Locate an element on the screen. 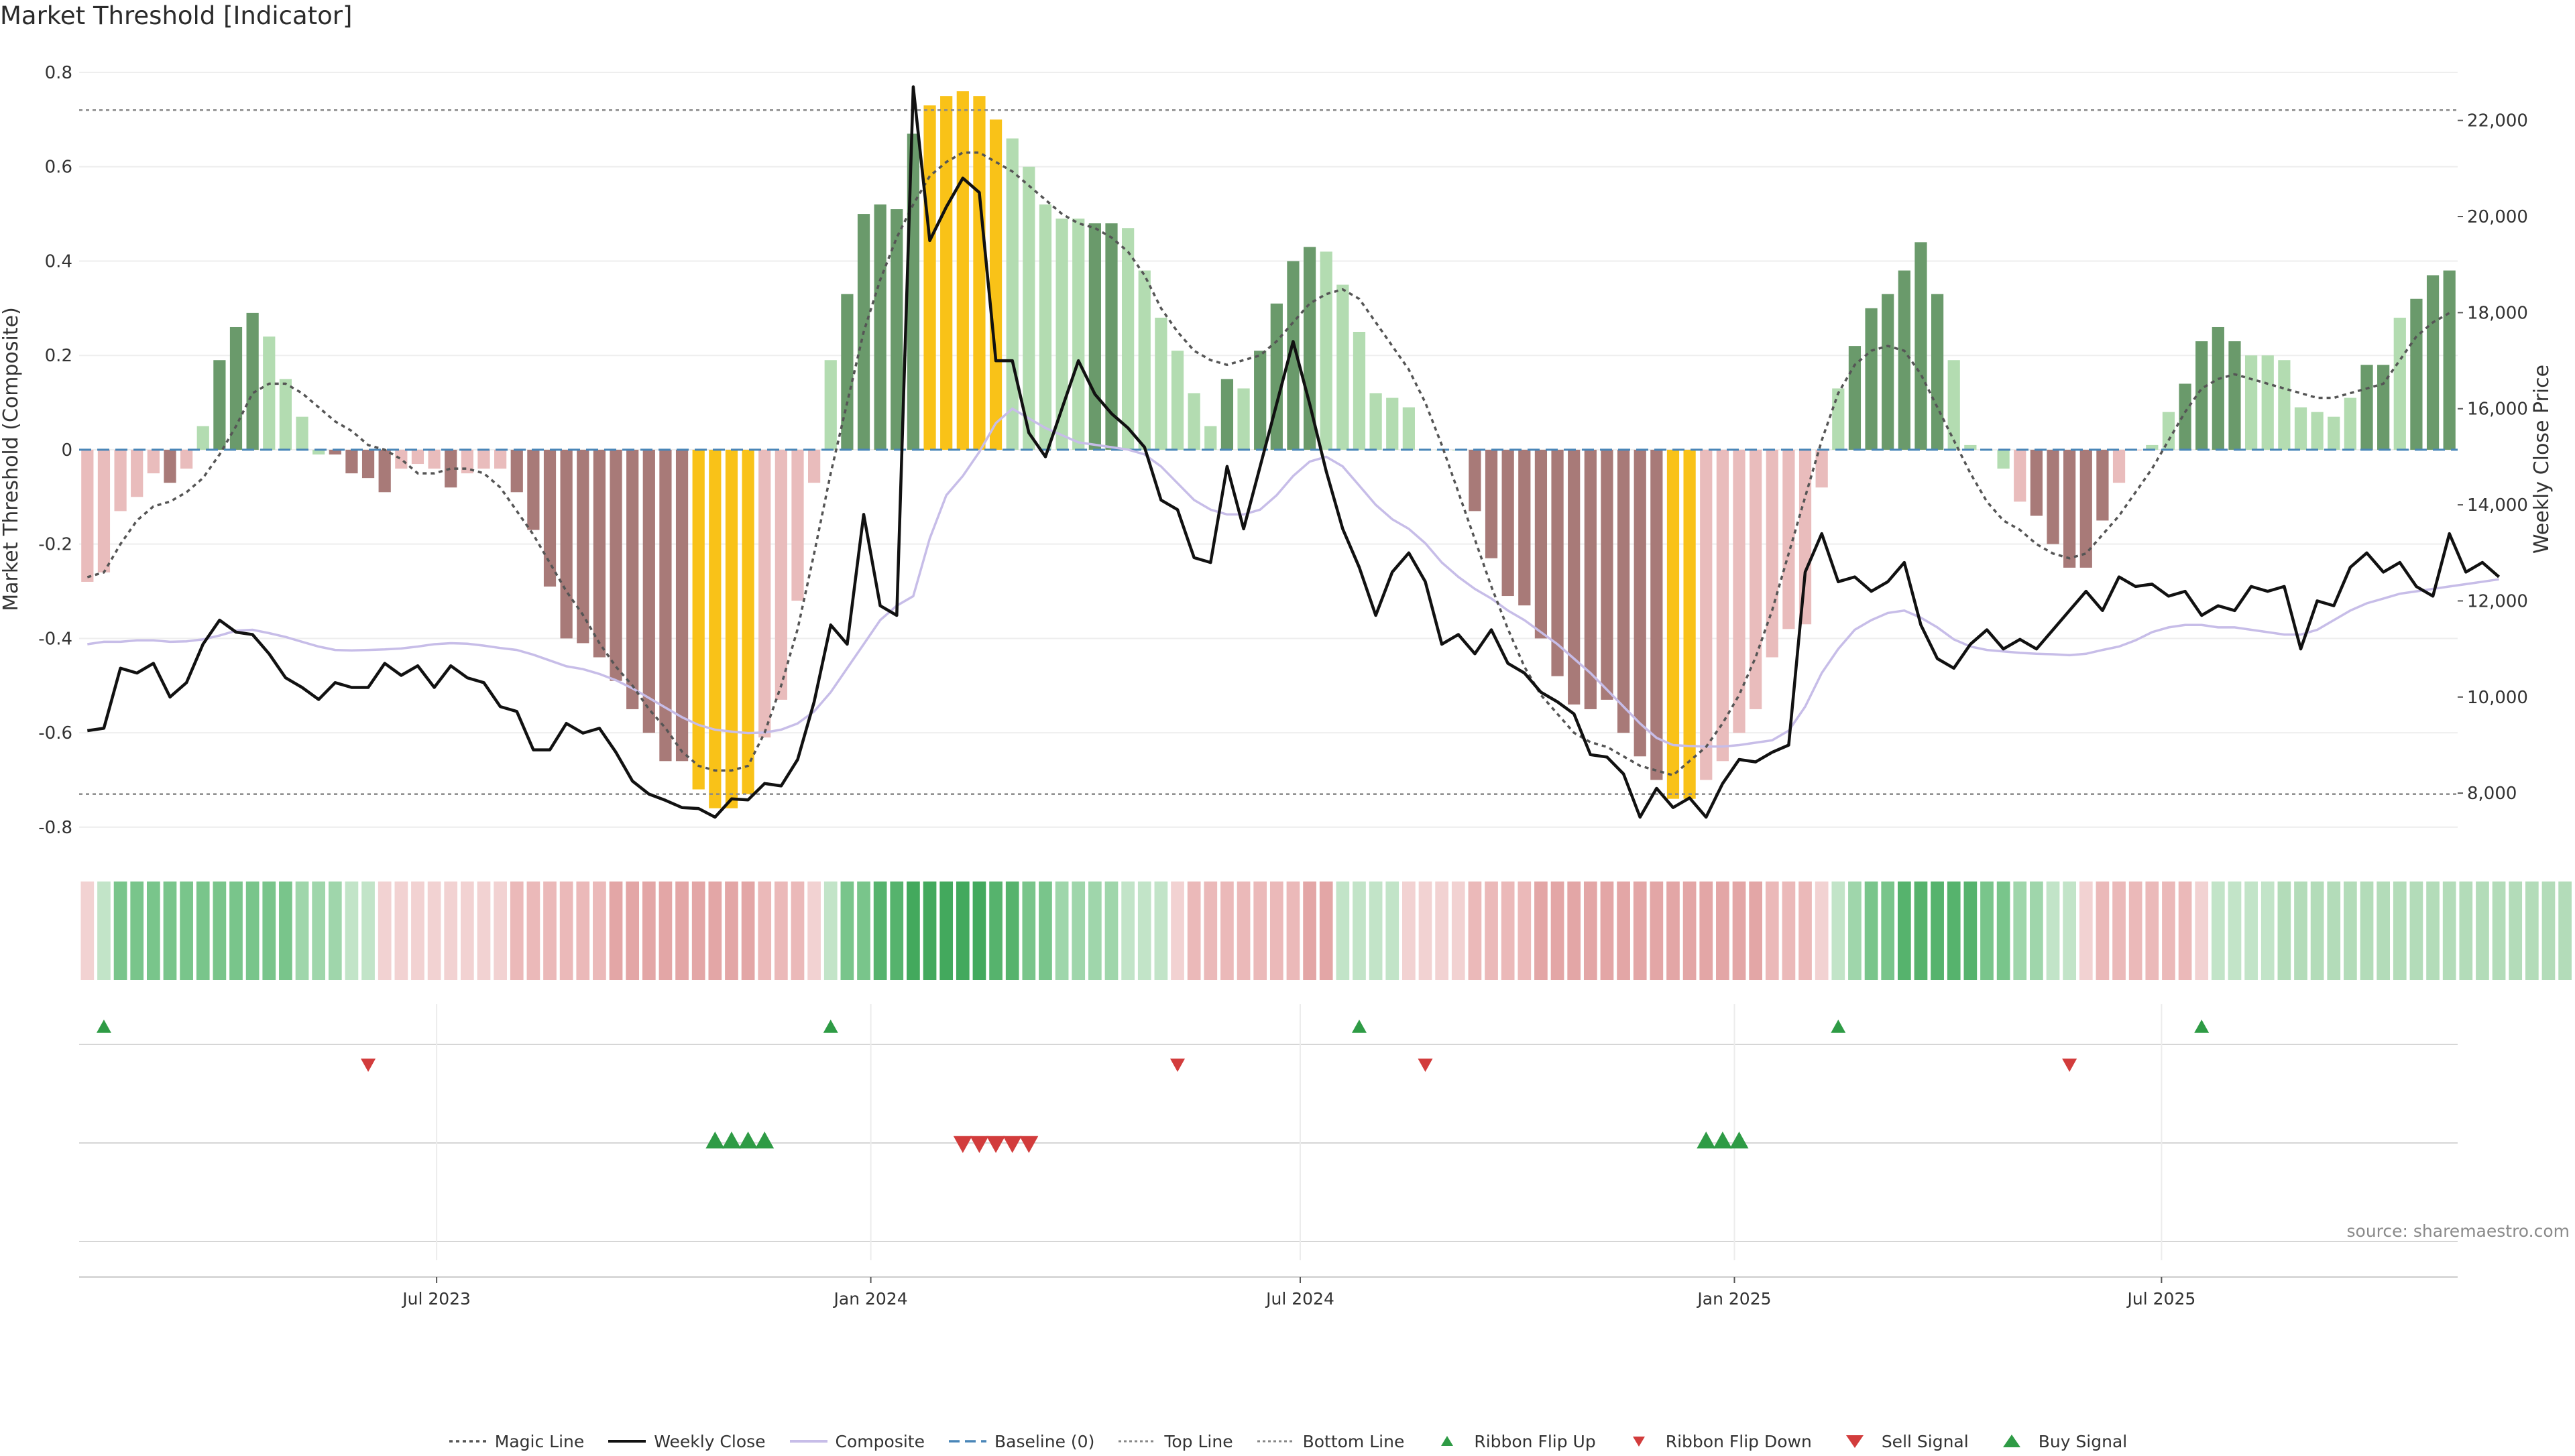 The height and width of the screenshot is (1456, 2575). legend-item-ribbon-flip-down: Ribbon Flip Down is located at coordinates (1715, 1441).